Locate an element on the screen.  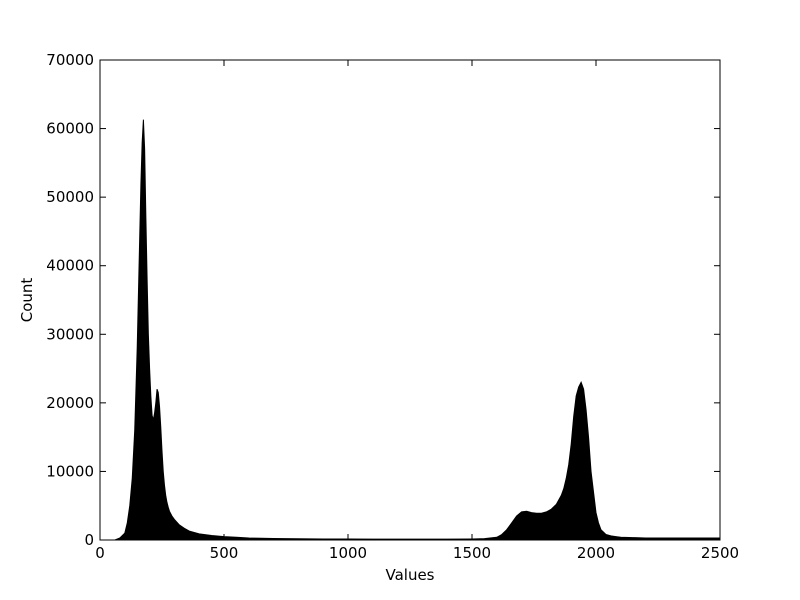
y-tick-label: 50000 is located at coordinates (70, 197).